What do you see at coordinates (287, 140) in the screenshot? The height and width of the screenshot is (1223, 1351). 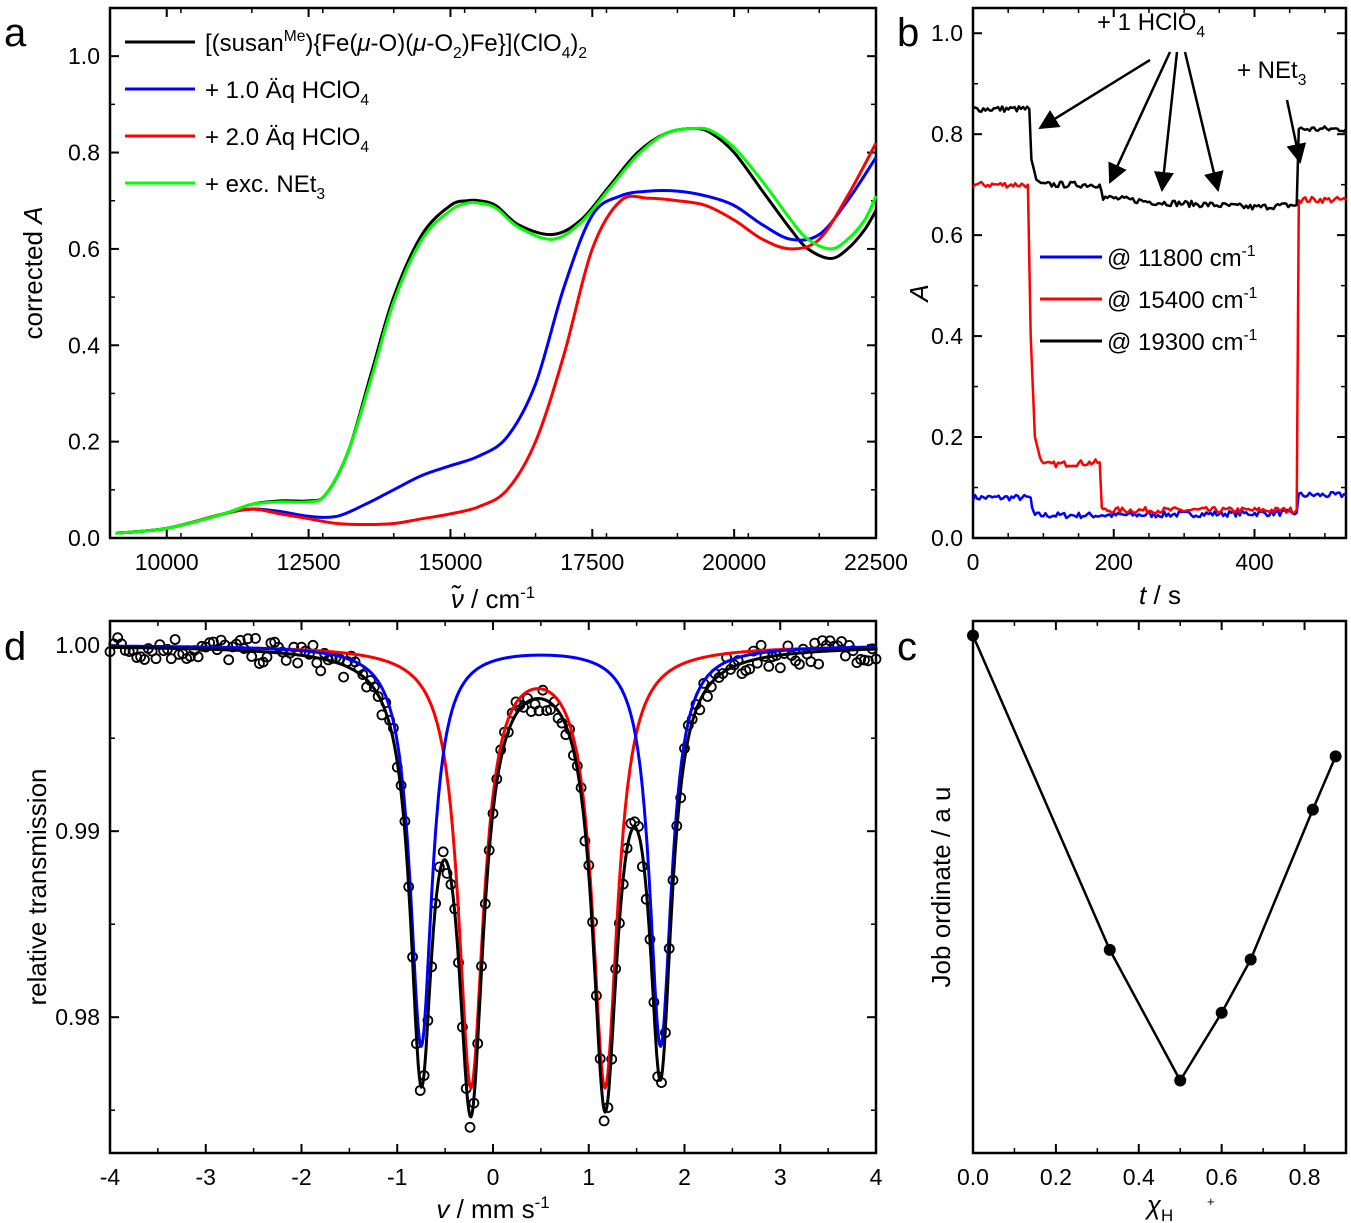 I see `legend-entry: + 2.0 Äq HClO4` at bounding box center [287, 140].